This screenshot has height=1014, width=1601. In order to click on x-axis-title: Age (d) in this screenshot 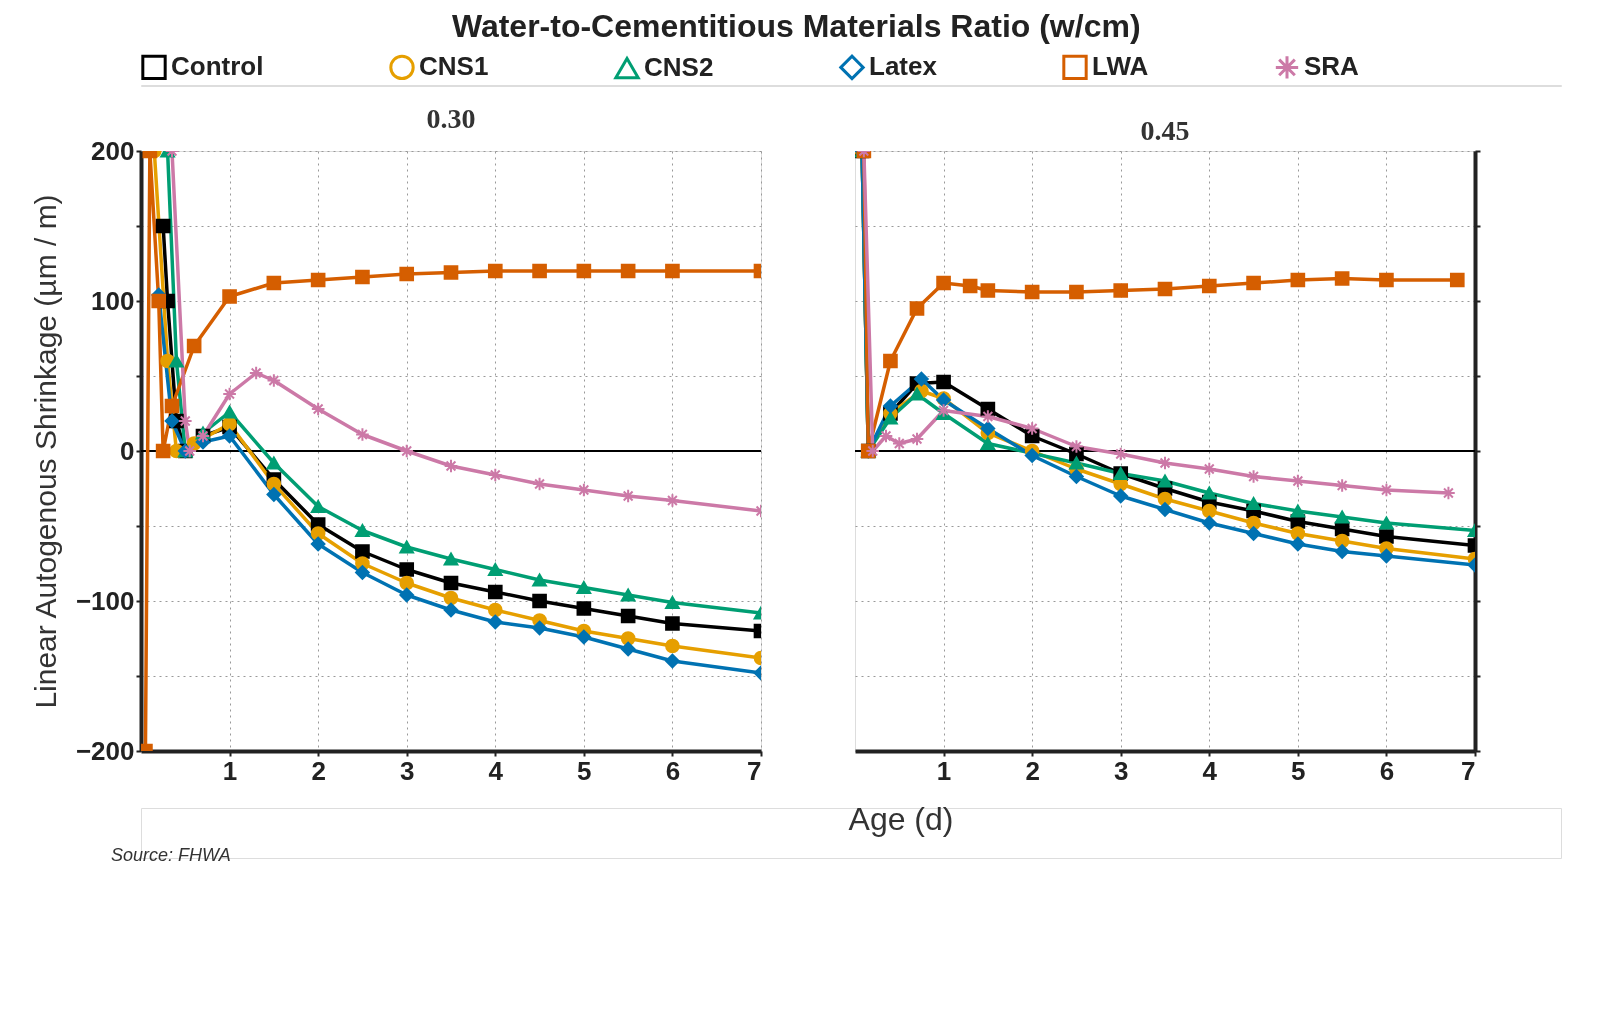, I will do `click(901, 819)`.